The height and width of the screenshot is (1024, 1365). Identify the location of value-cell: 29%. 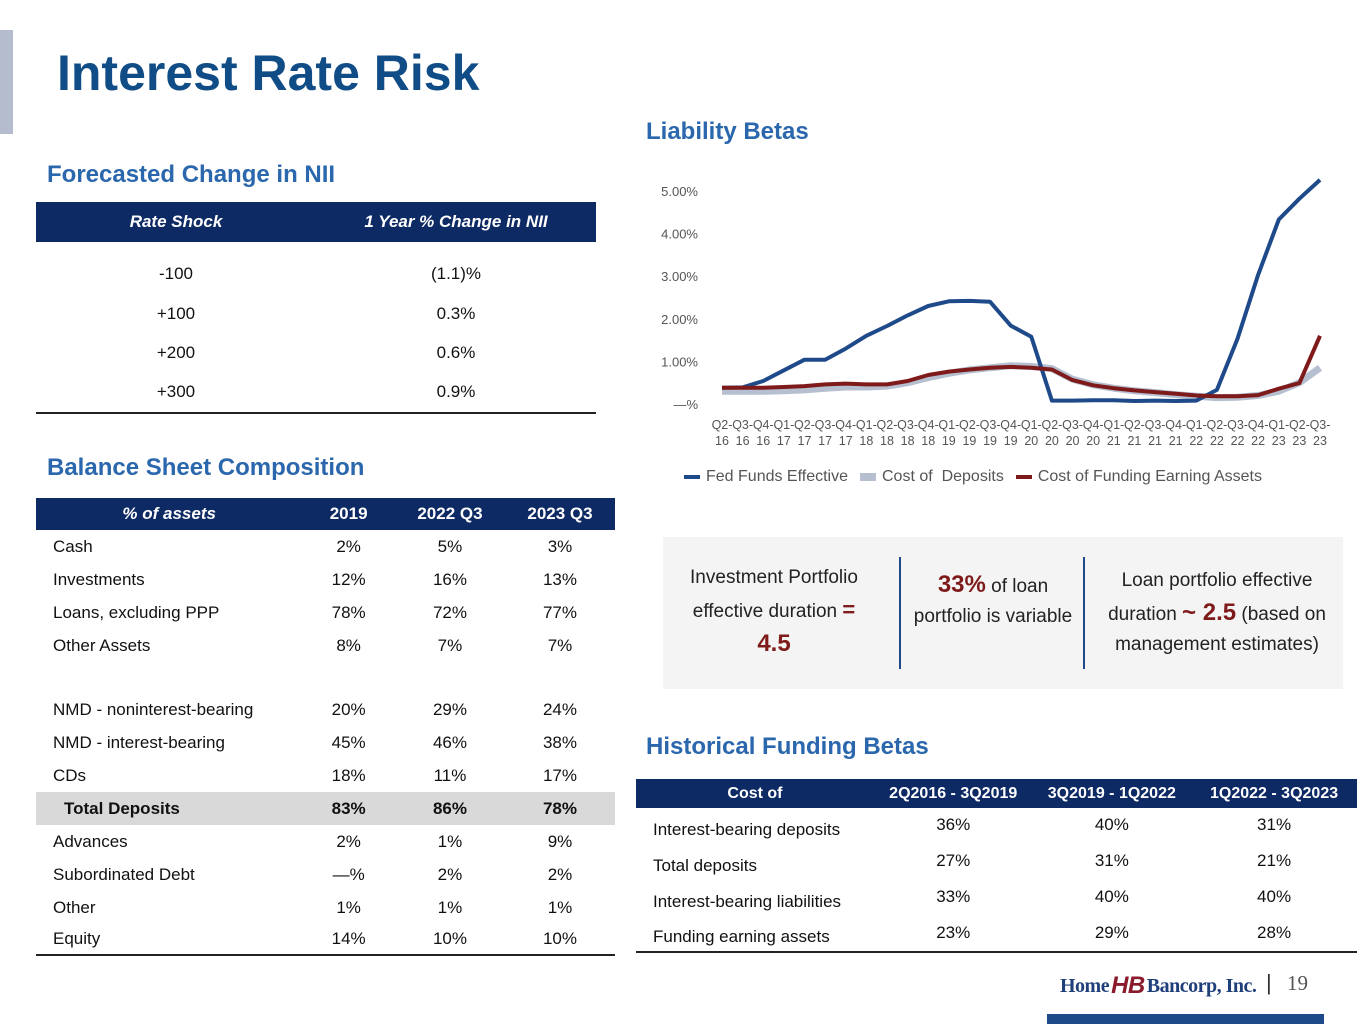
(449, 709).